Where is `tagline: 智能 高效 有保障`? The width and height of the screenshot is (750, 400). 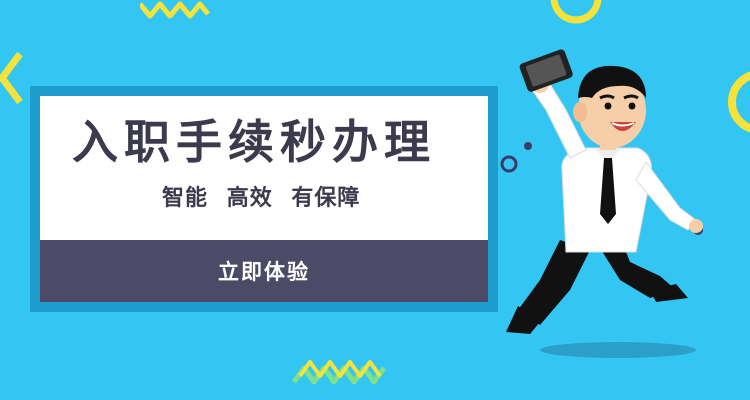 tagline: 智能 高效 有保障 is located at coordinates (266, 196).